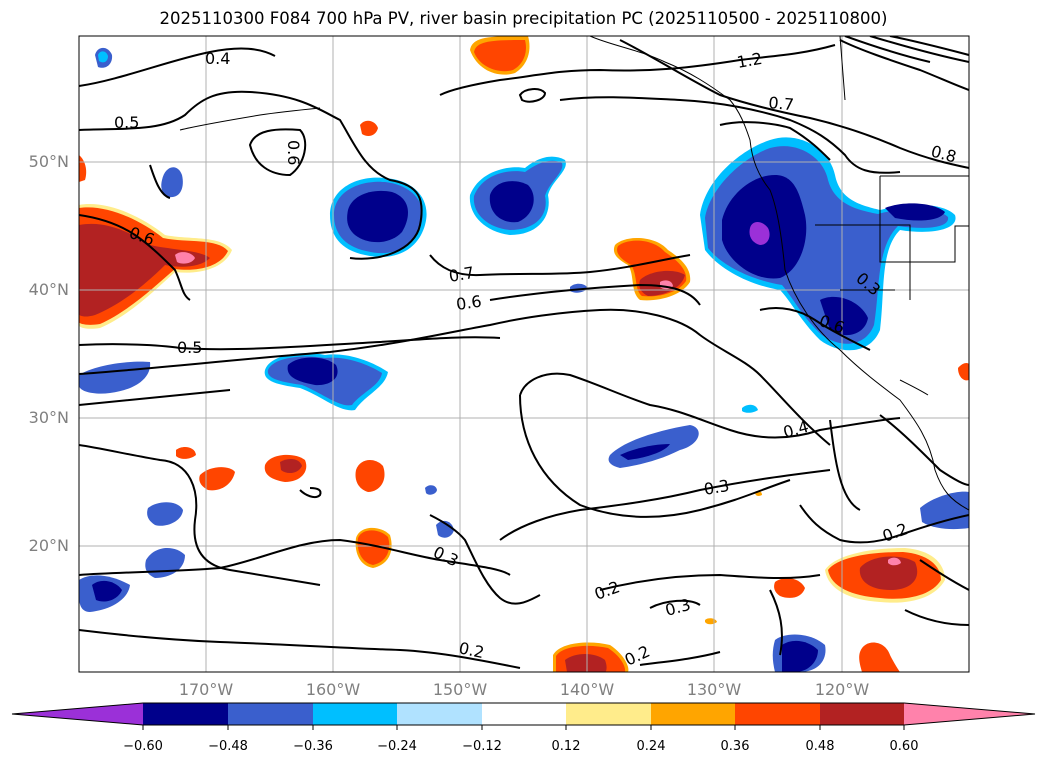 Image resolution: width=1047 pixels, height=765 pixels. Describe the element at coordinates (48, 161) in the screenshot. I see `lat-label: 50°N` at that location.